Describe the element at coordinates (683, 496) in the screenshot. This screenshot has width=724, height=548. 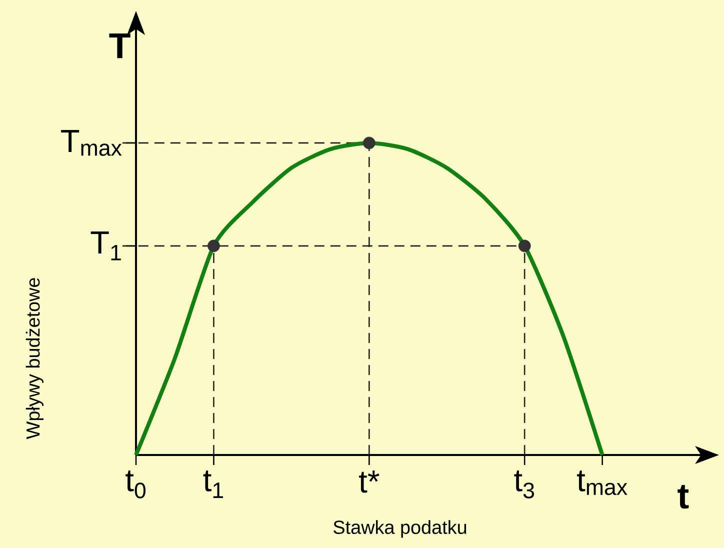
I see `text: t` at that location.